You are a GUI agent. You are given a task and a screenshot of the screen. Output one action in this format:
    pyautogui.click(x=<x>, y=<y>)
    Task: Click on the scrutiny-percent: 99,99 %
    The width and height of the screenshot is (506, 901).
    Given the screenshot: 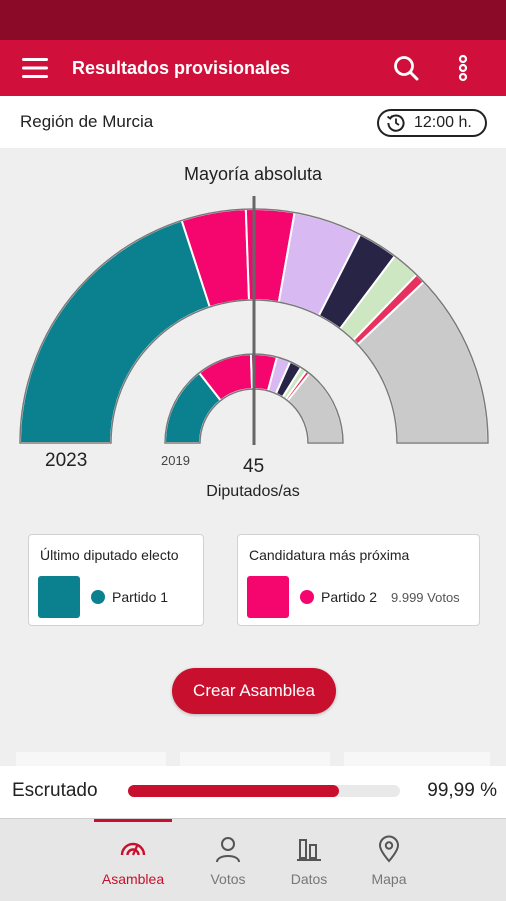 What is the action you would take?
    pyautogui.click(x=462, y=790)
    